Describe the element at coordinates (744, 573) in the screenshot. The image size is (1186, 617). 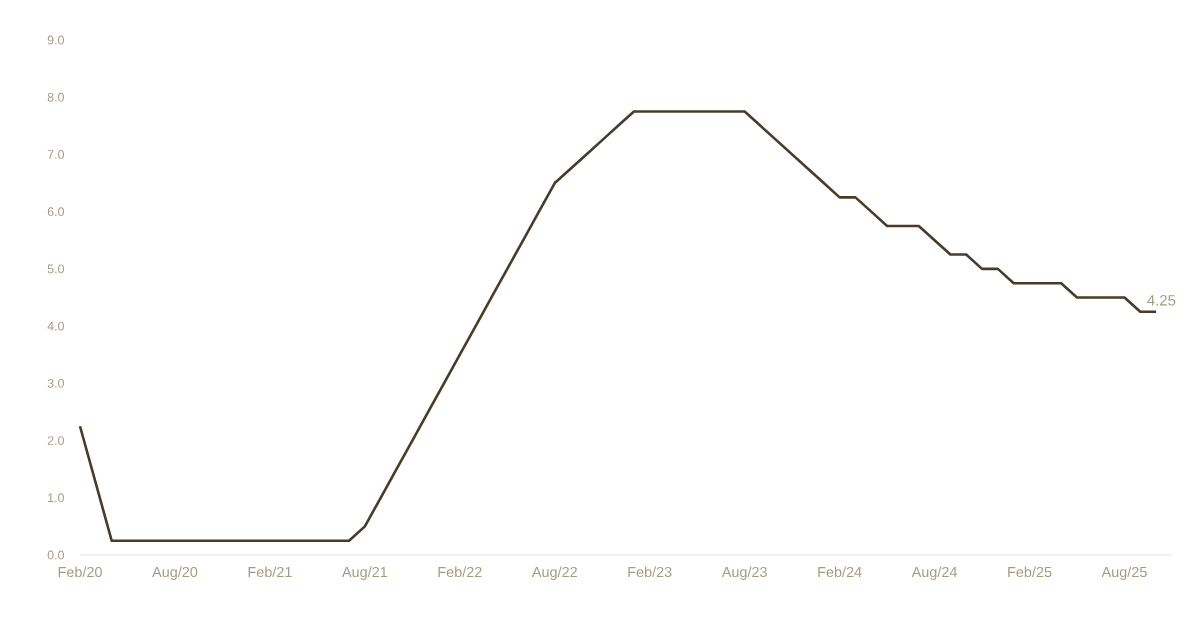
I see `x-tick-label: Aug/23` at that location.